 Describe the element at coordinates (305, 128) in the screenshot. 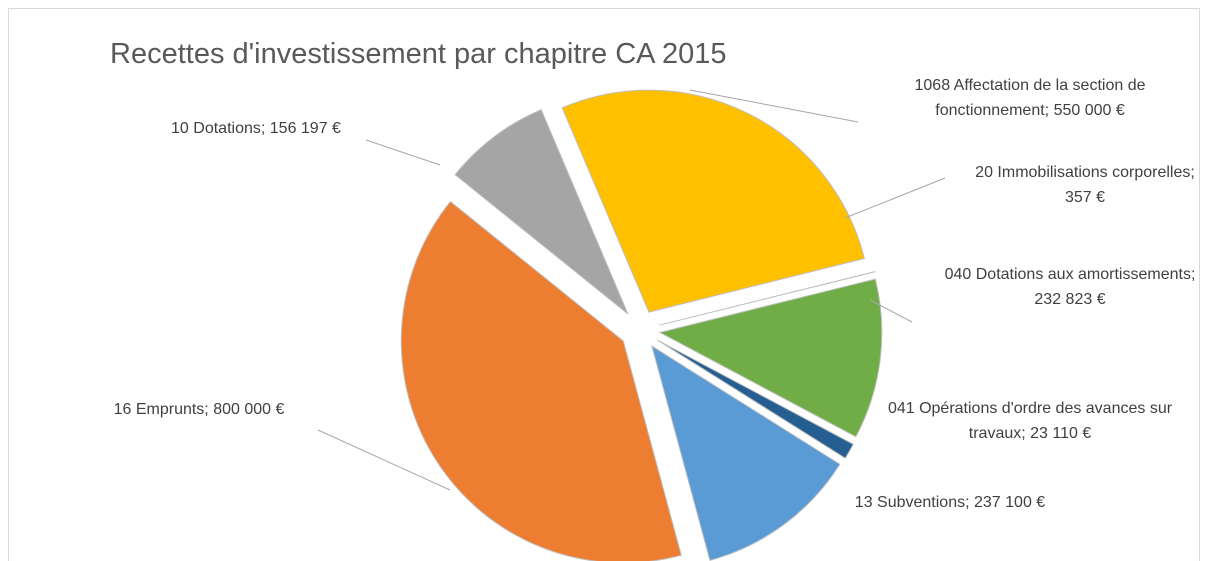

I see `value-label: 156 197 €` at that location.